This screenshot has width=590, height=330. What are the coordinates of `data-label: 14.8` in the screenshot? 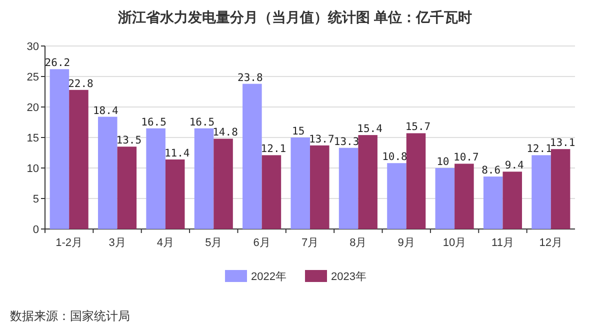 It's located at (225, 132).